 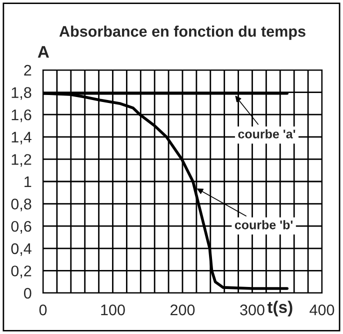 I want to click on y-tick-label: 0,8, so click(x=21, y=205).